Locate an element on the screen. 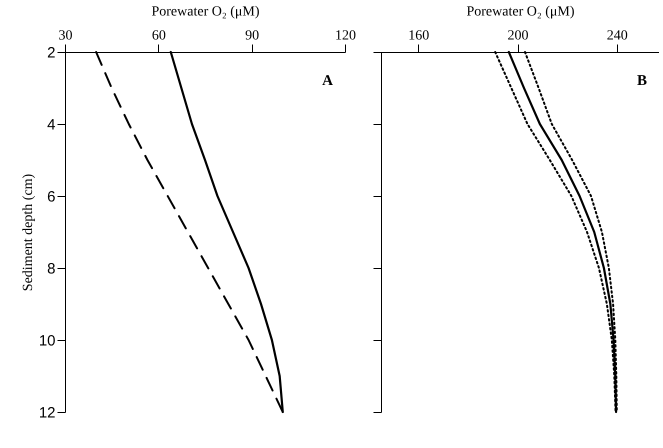 The width and height of the screenshot is (663, 448). y-tick-label: 12 is located at coordinates (47, 413).